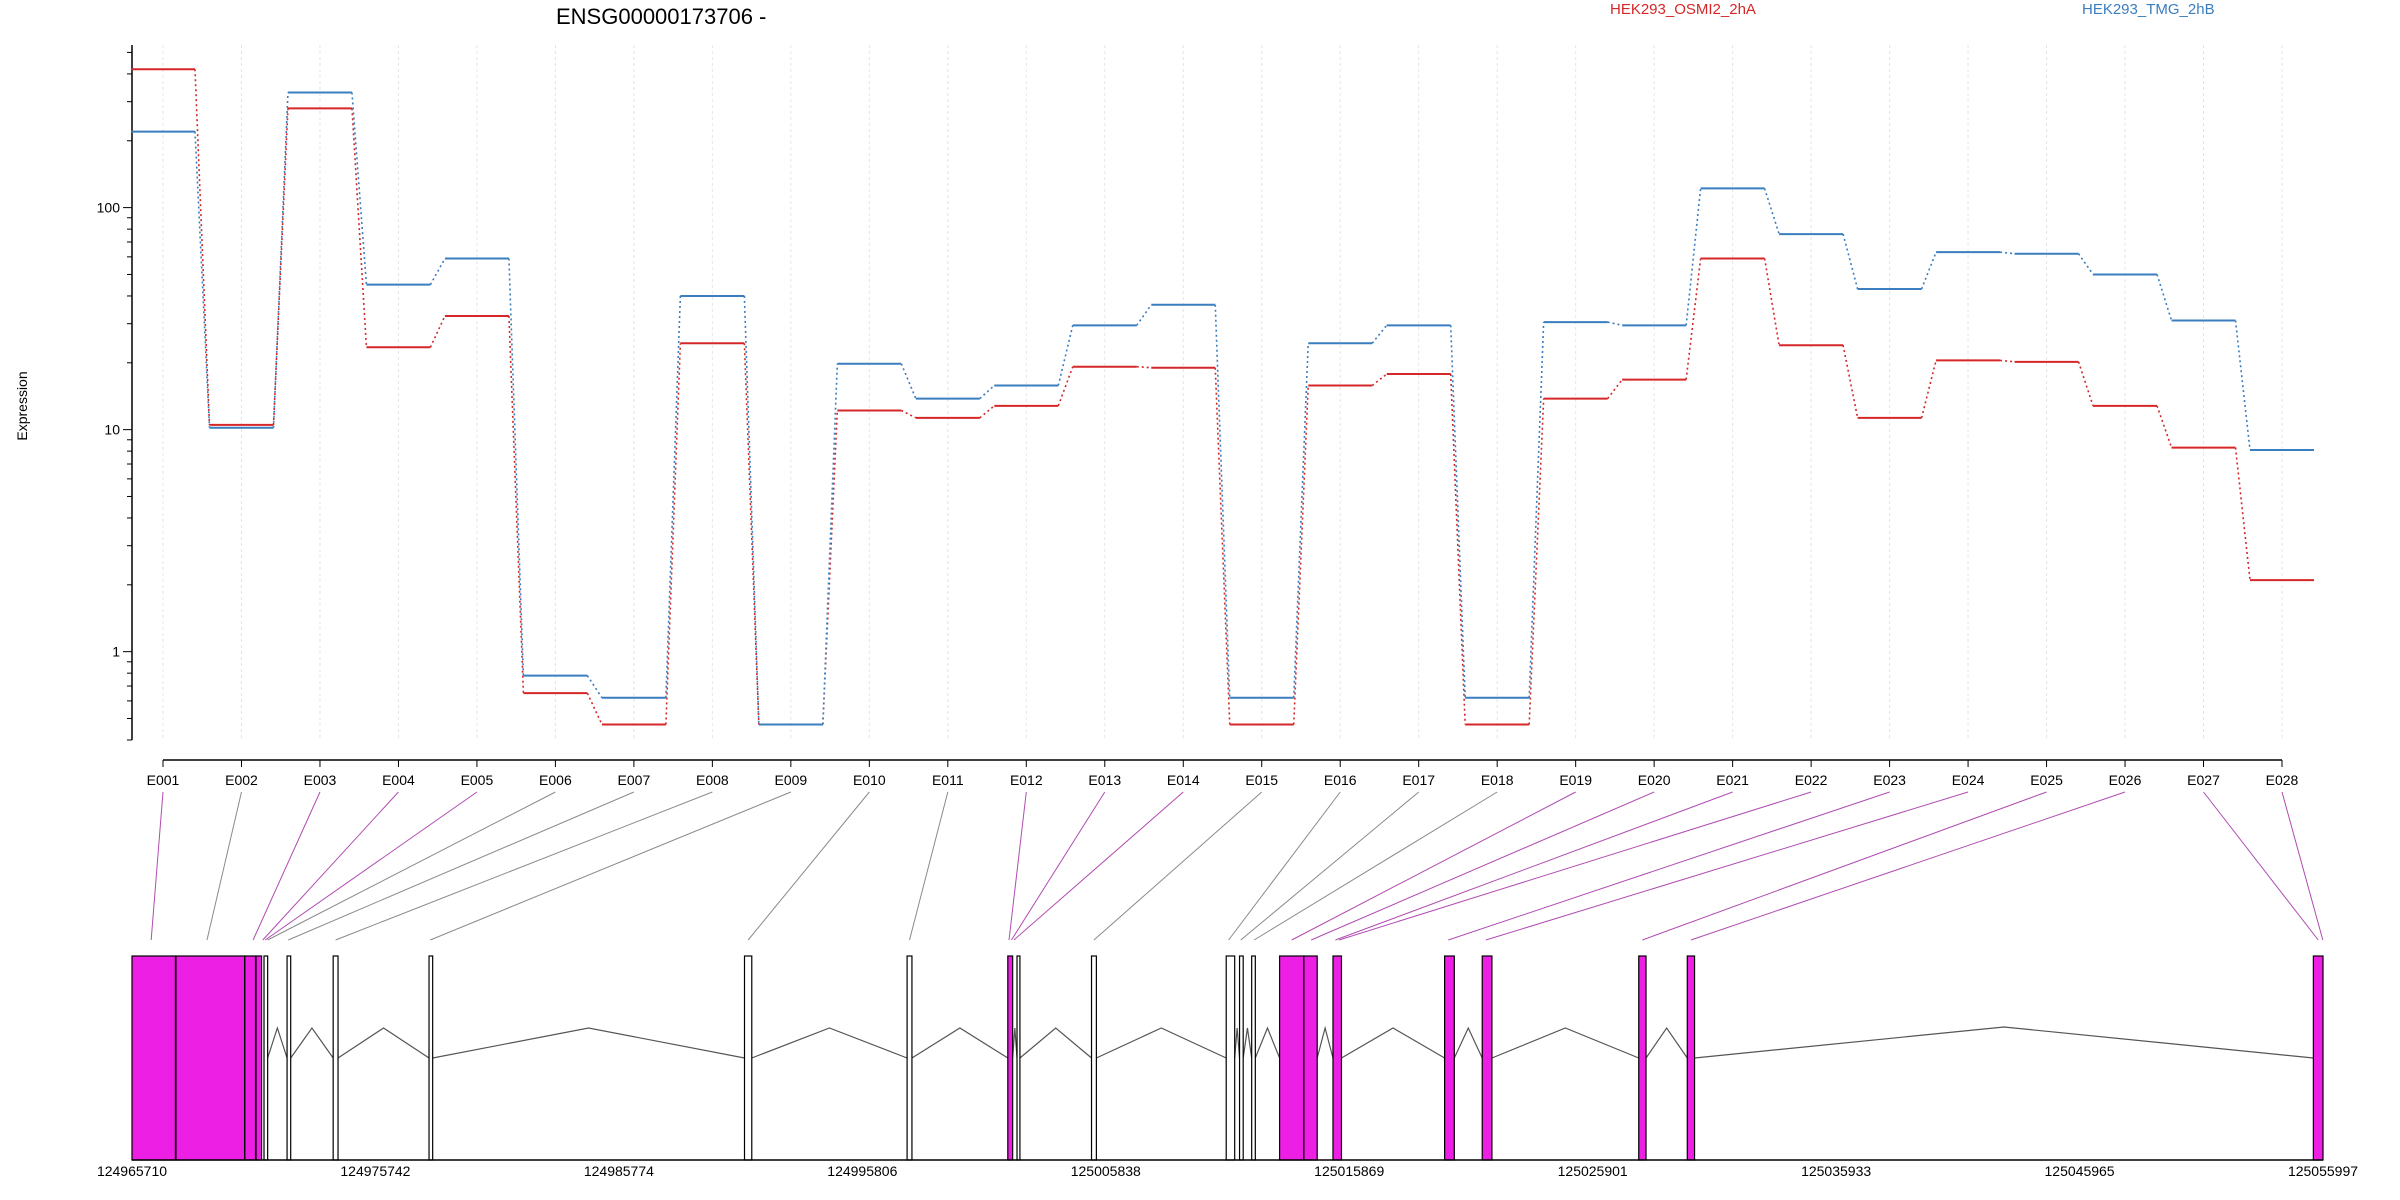 The width and height of the screenshot is (2400, 1200). What do you see at coordinates (2148, 9) in the screenshot?
I see `legend-series-2: HEK293_TMG_2hB` at bounding box center [2148, 9].